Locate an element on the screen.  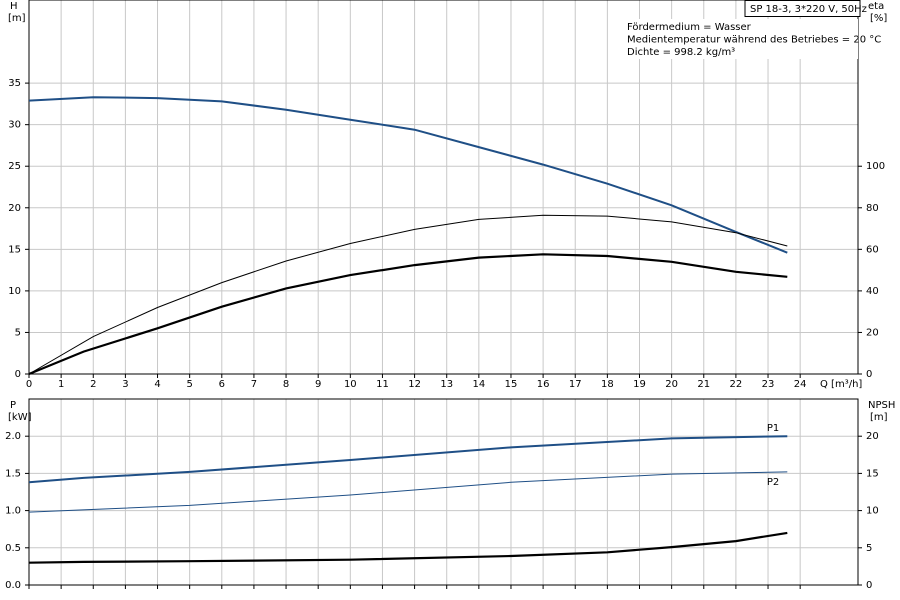
x-tick-label: 5 is located at coordinates (189, 384).